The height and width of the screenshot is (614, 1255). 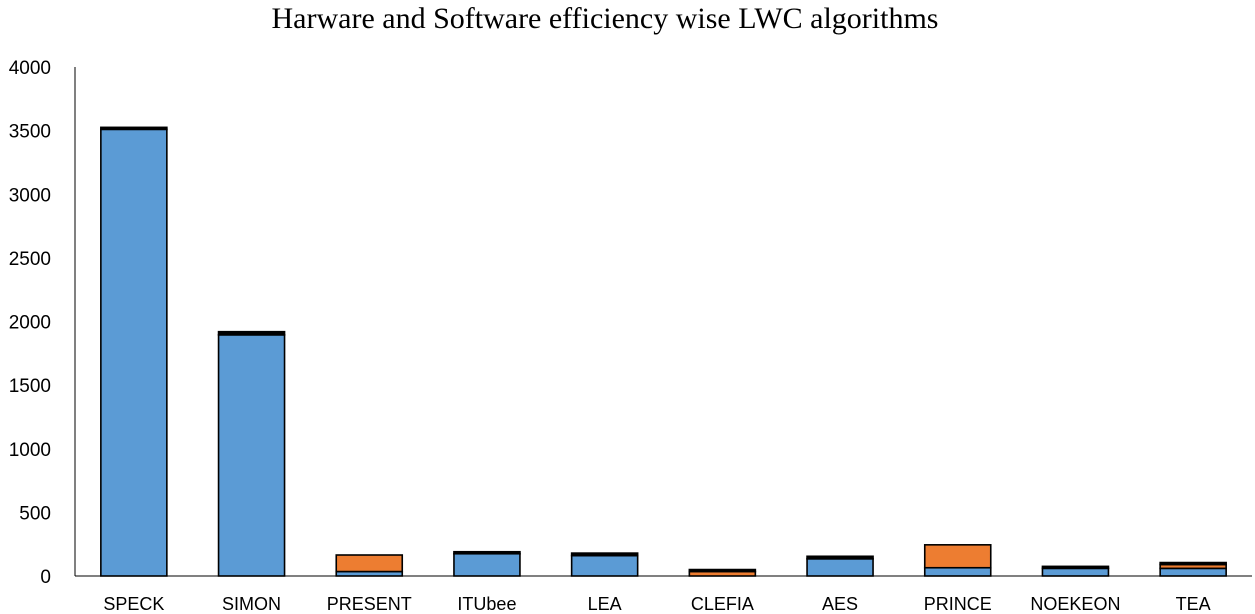 I want to click on x-tick-label: AES, so click(x=840, y=604).